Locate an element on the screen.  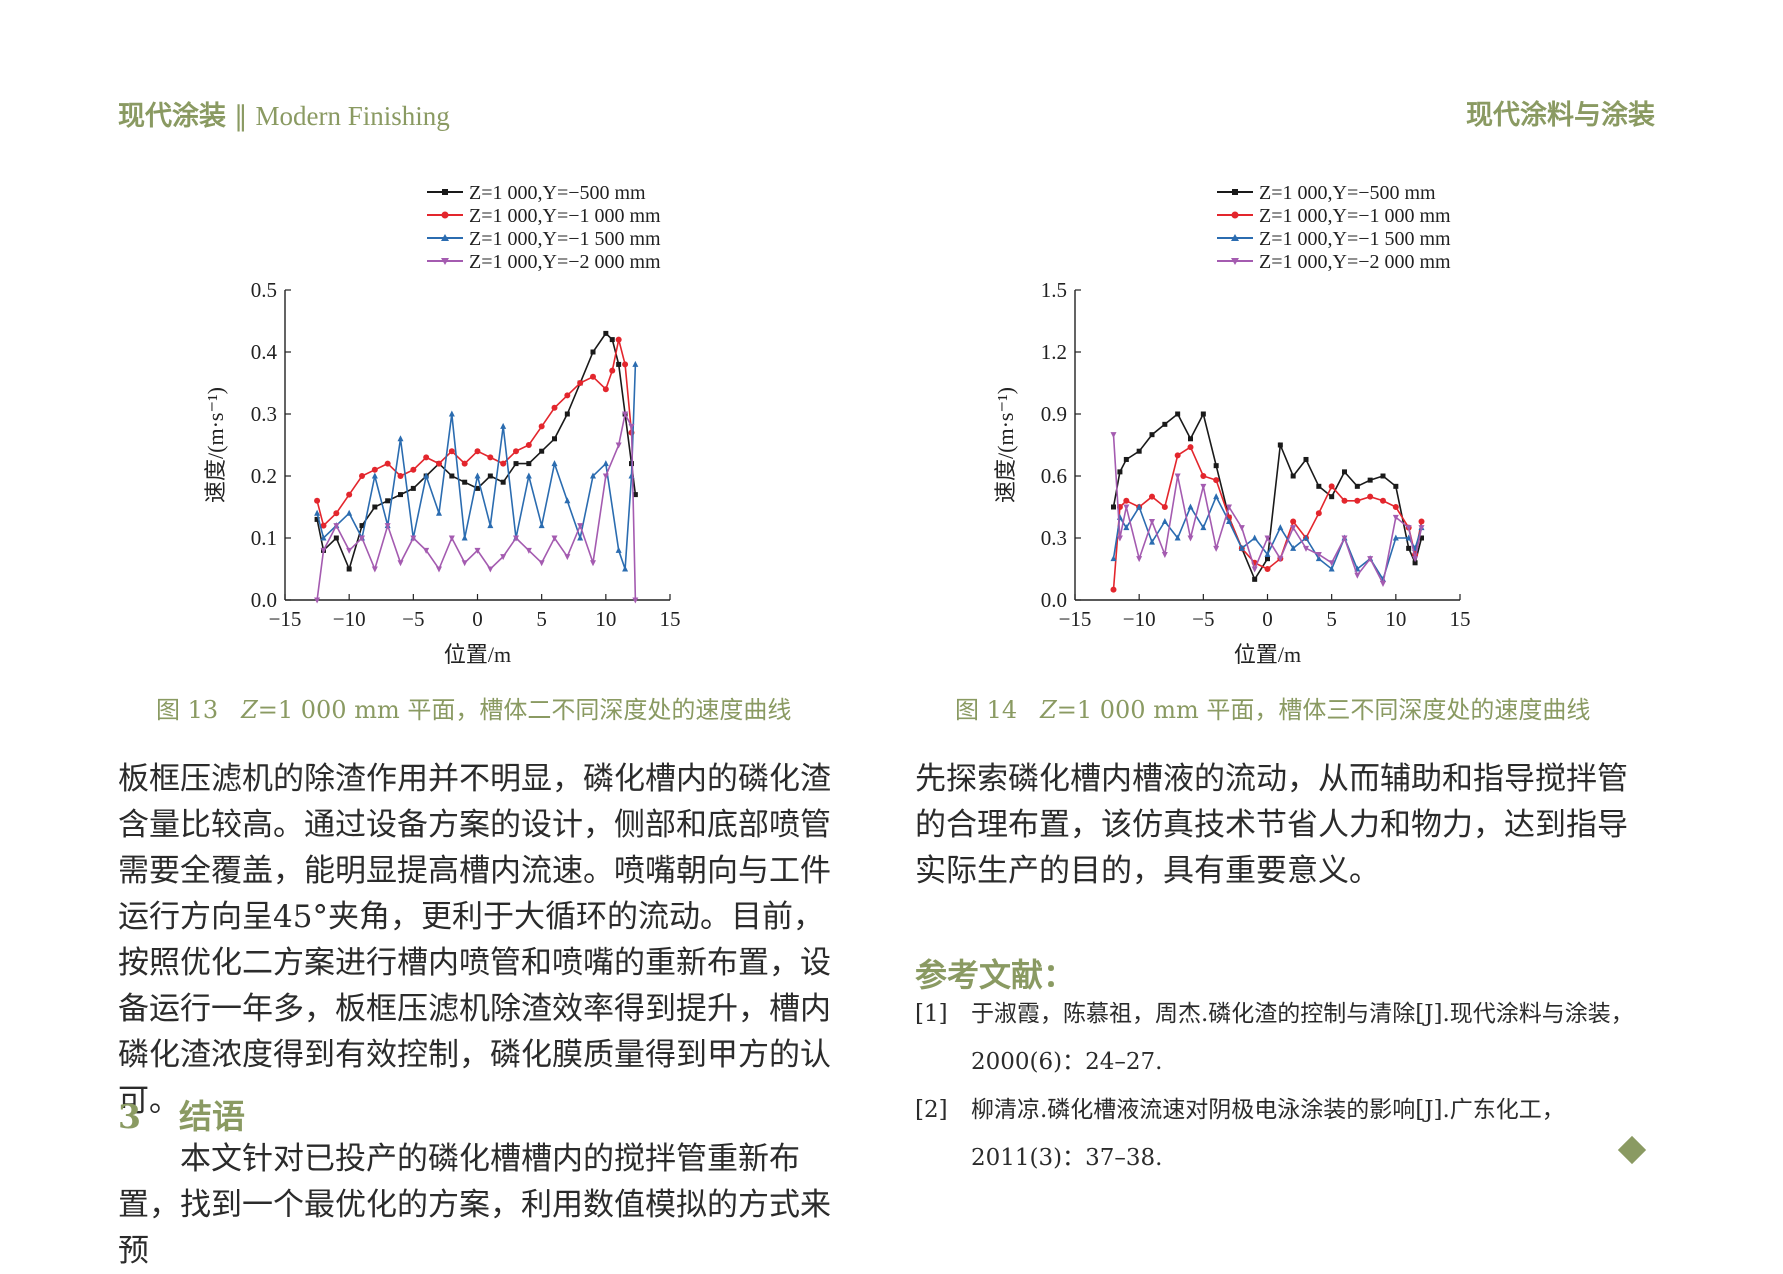
x-tick-label: 0 is located at coordinates (1267, 619).